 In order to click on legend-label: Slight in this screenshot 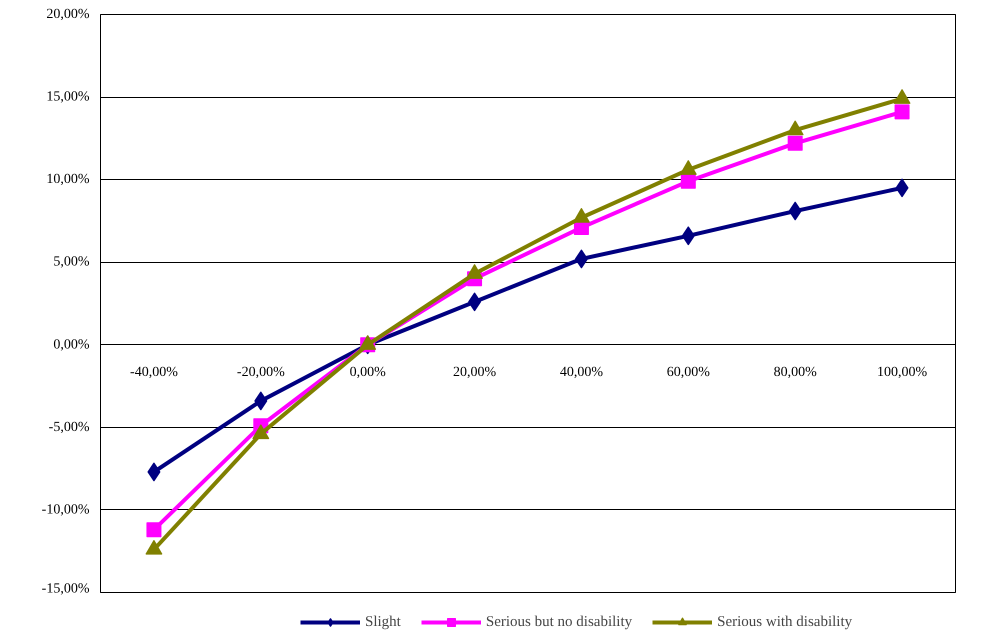, I will do `click(383, 622)`.